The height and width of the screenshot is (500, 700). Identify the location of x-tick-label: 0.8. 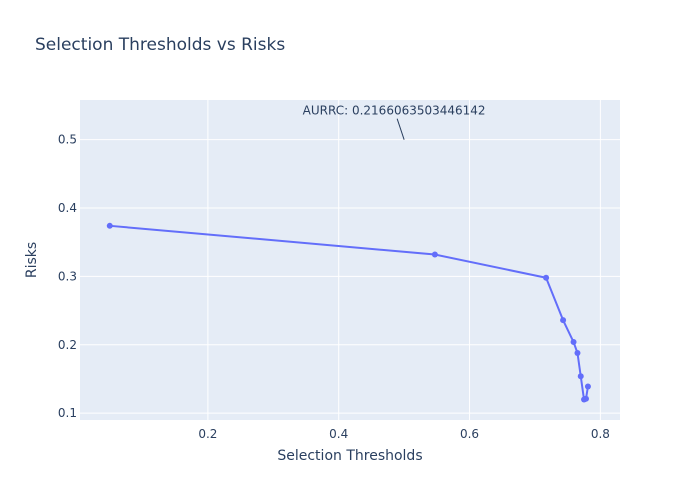
(600, 434).